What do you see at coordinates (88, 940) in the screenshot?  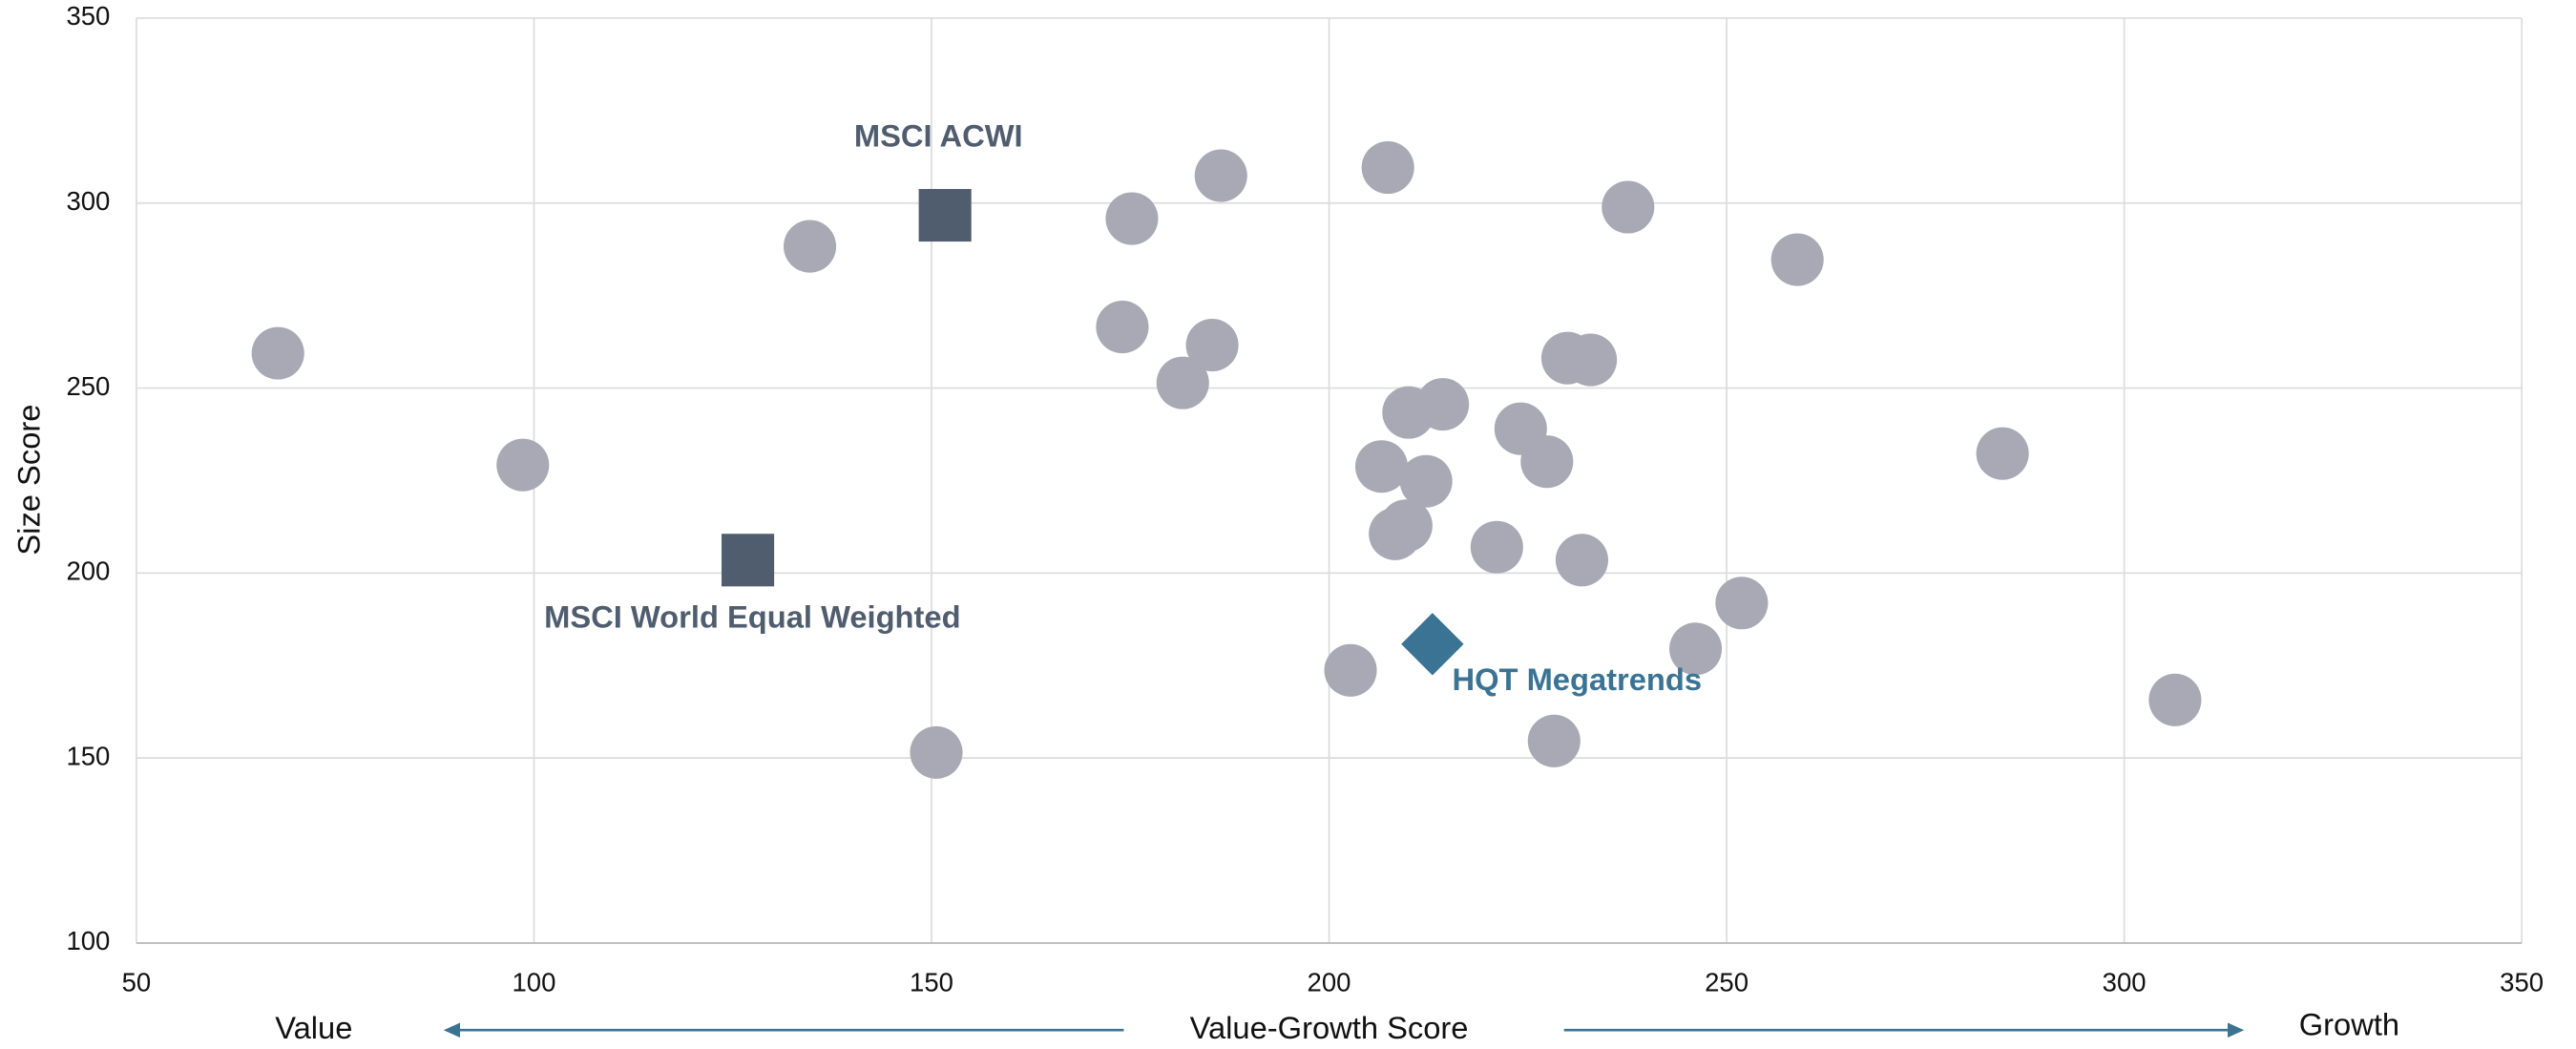 I see `y-tick-label: 100` at bounding box center [88, 940].